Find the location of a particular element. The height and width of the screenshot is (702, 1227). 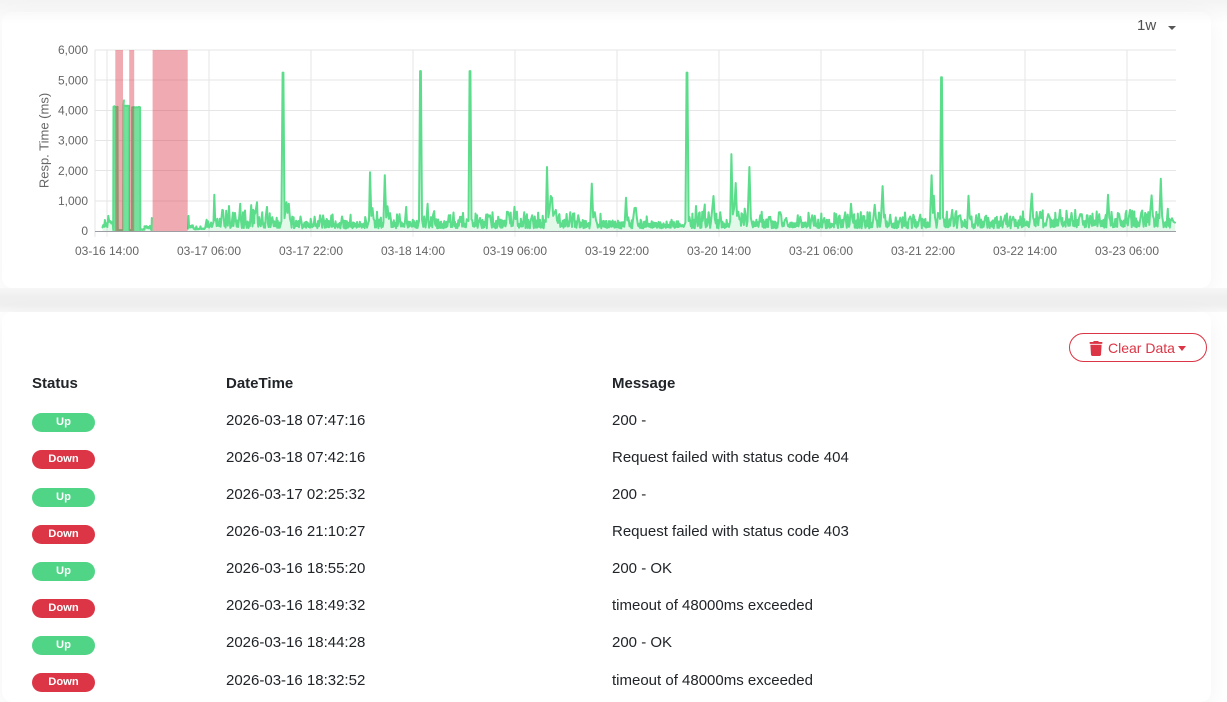

svg-text: 4,000 is located at coordinates (73, 111).